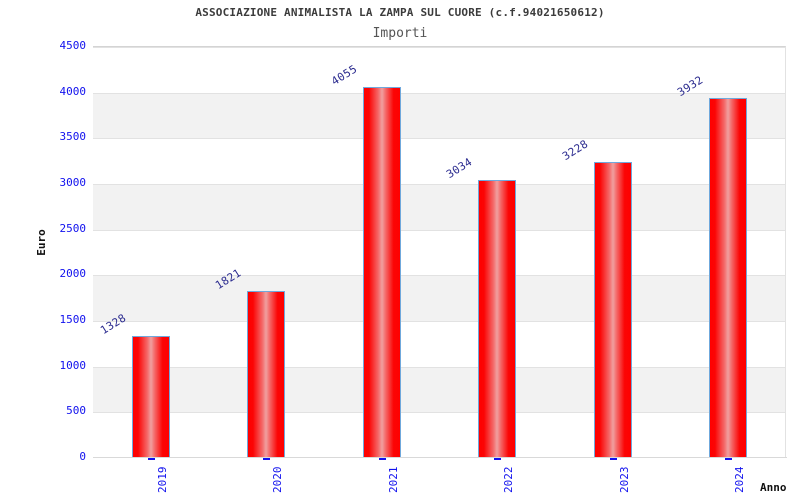  I want to click on y-axis-tick-labels: 0 500 1000 1500 2000 2500 3000 3500 4000 4500, so click(43, 250).